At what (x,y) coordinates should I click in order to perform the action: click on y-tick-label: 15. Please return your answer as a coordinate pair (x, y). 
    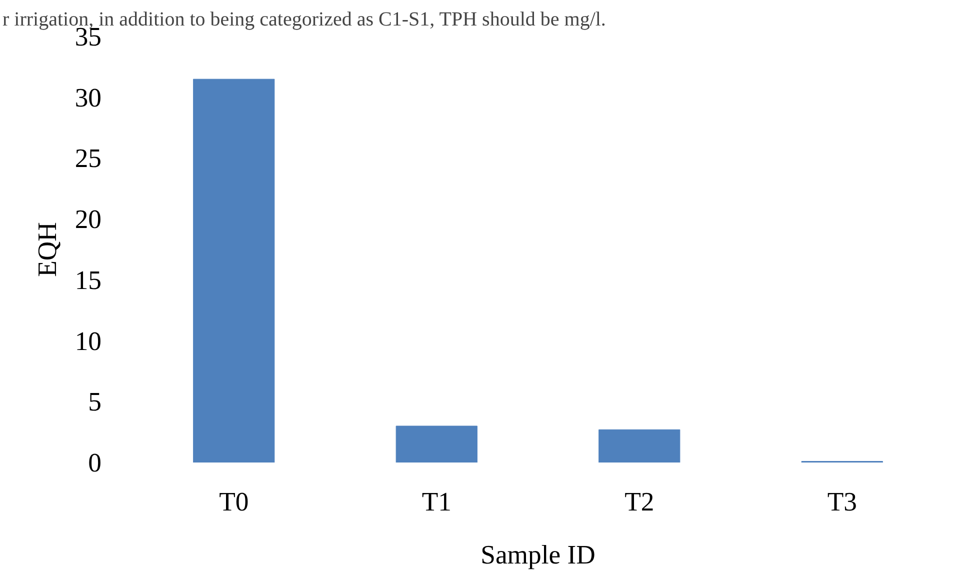
    Looking at the image, I should click on (88, 279).